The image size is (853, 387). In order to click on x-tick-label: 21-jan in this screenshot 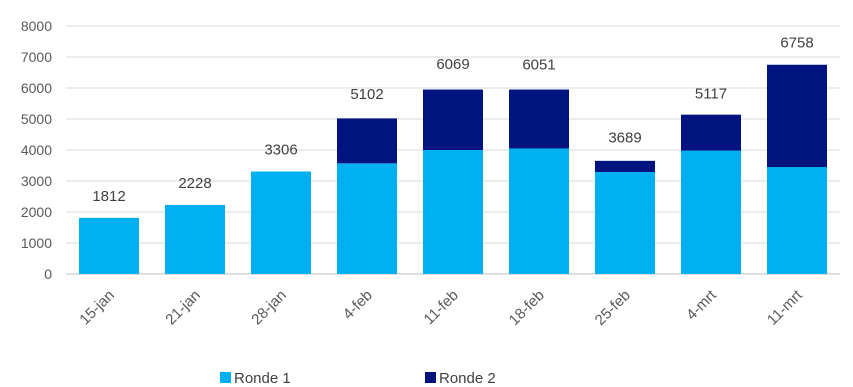, I will do `click(183, 308)`.